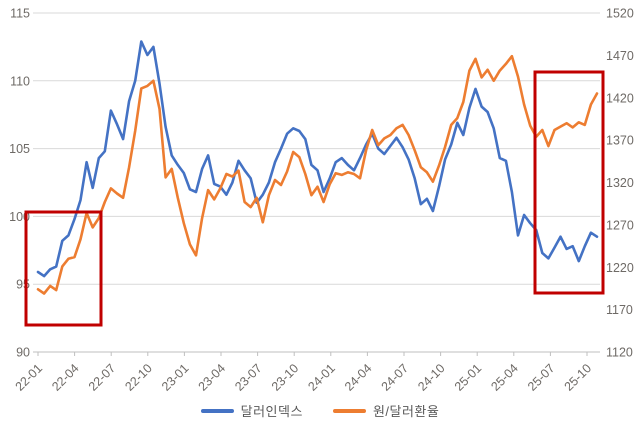  I want to click on x-axis-tick-label: 23-10, so click(285, 377).